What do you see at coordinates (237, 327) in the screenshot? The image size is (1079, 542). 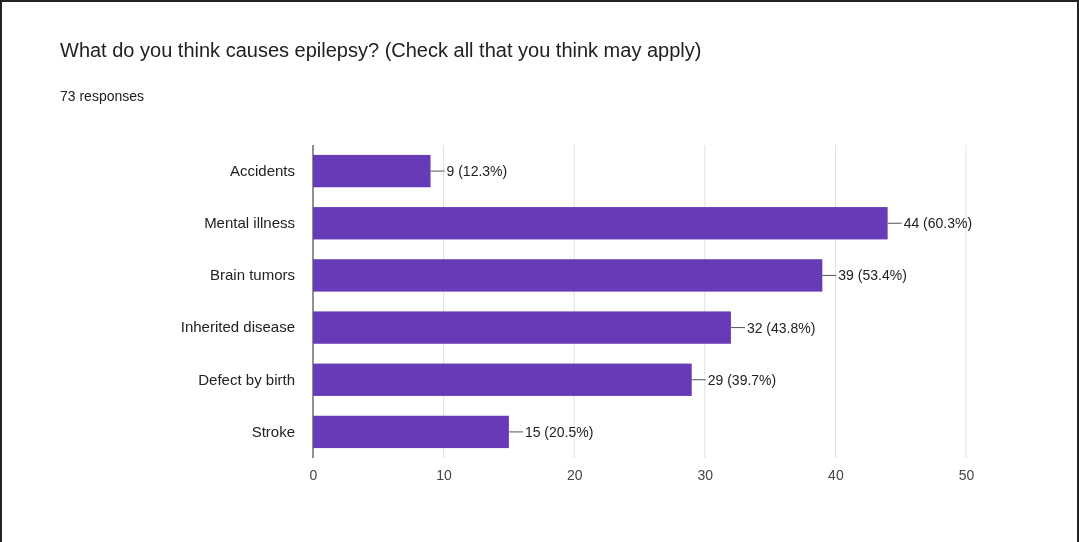 I see `y-tick-label: Inherited disease` at bounding box center [237, 327].